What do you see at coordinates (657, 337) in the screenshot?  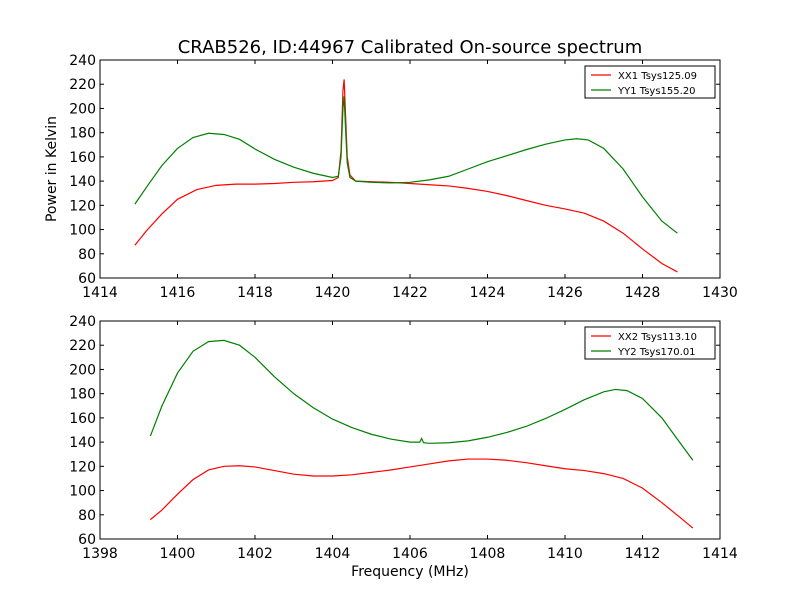 I see `legend-label-1-0: XX2 Tsys113.10` at bounding box center [657, 337].